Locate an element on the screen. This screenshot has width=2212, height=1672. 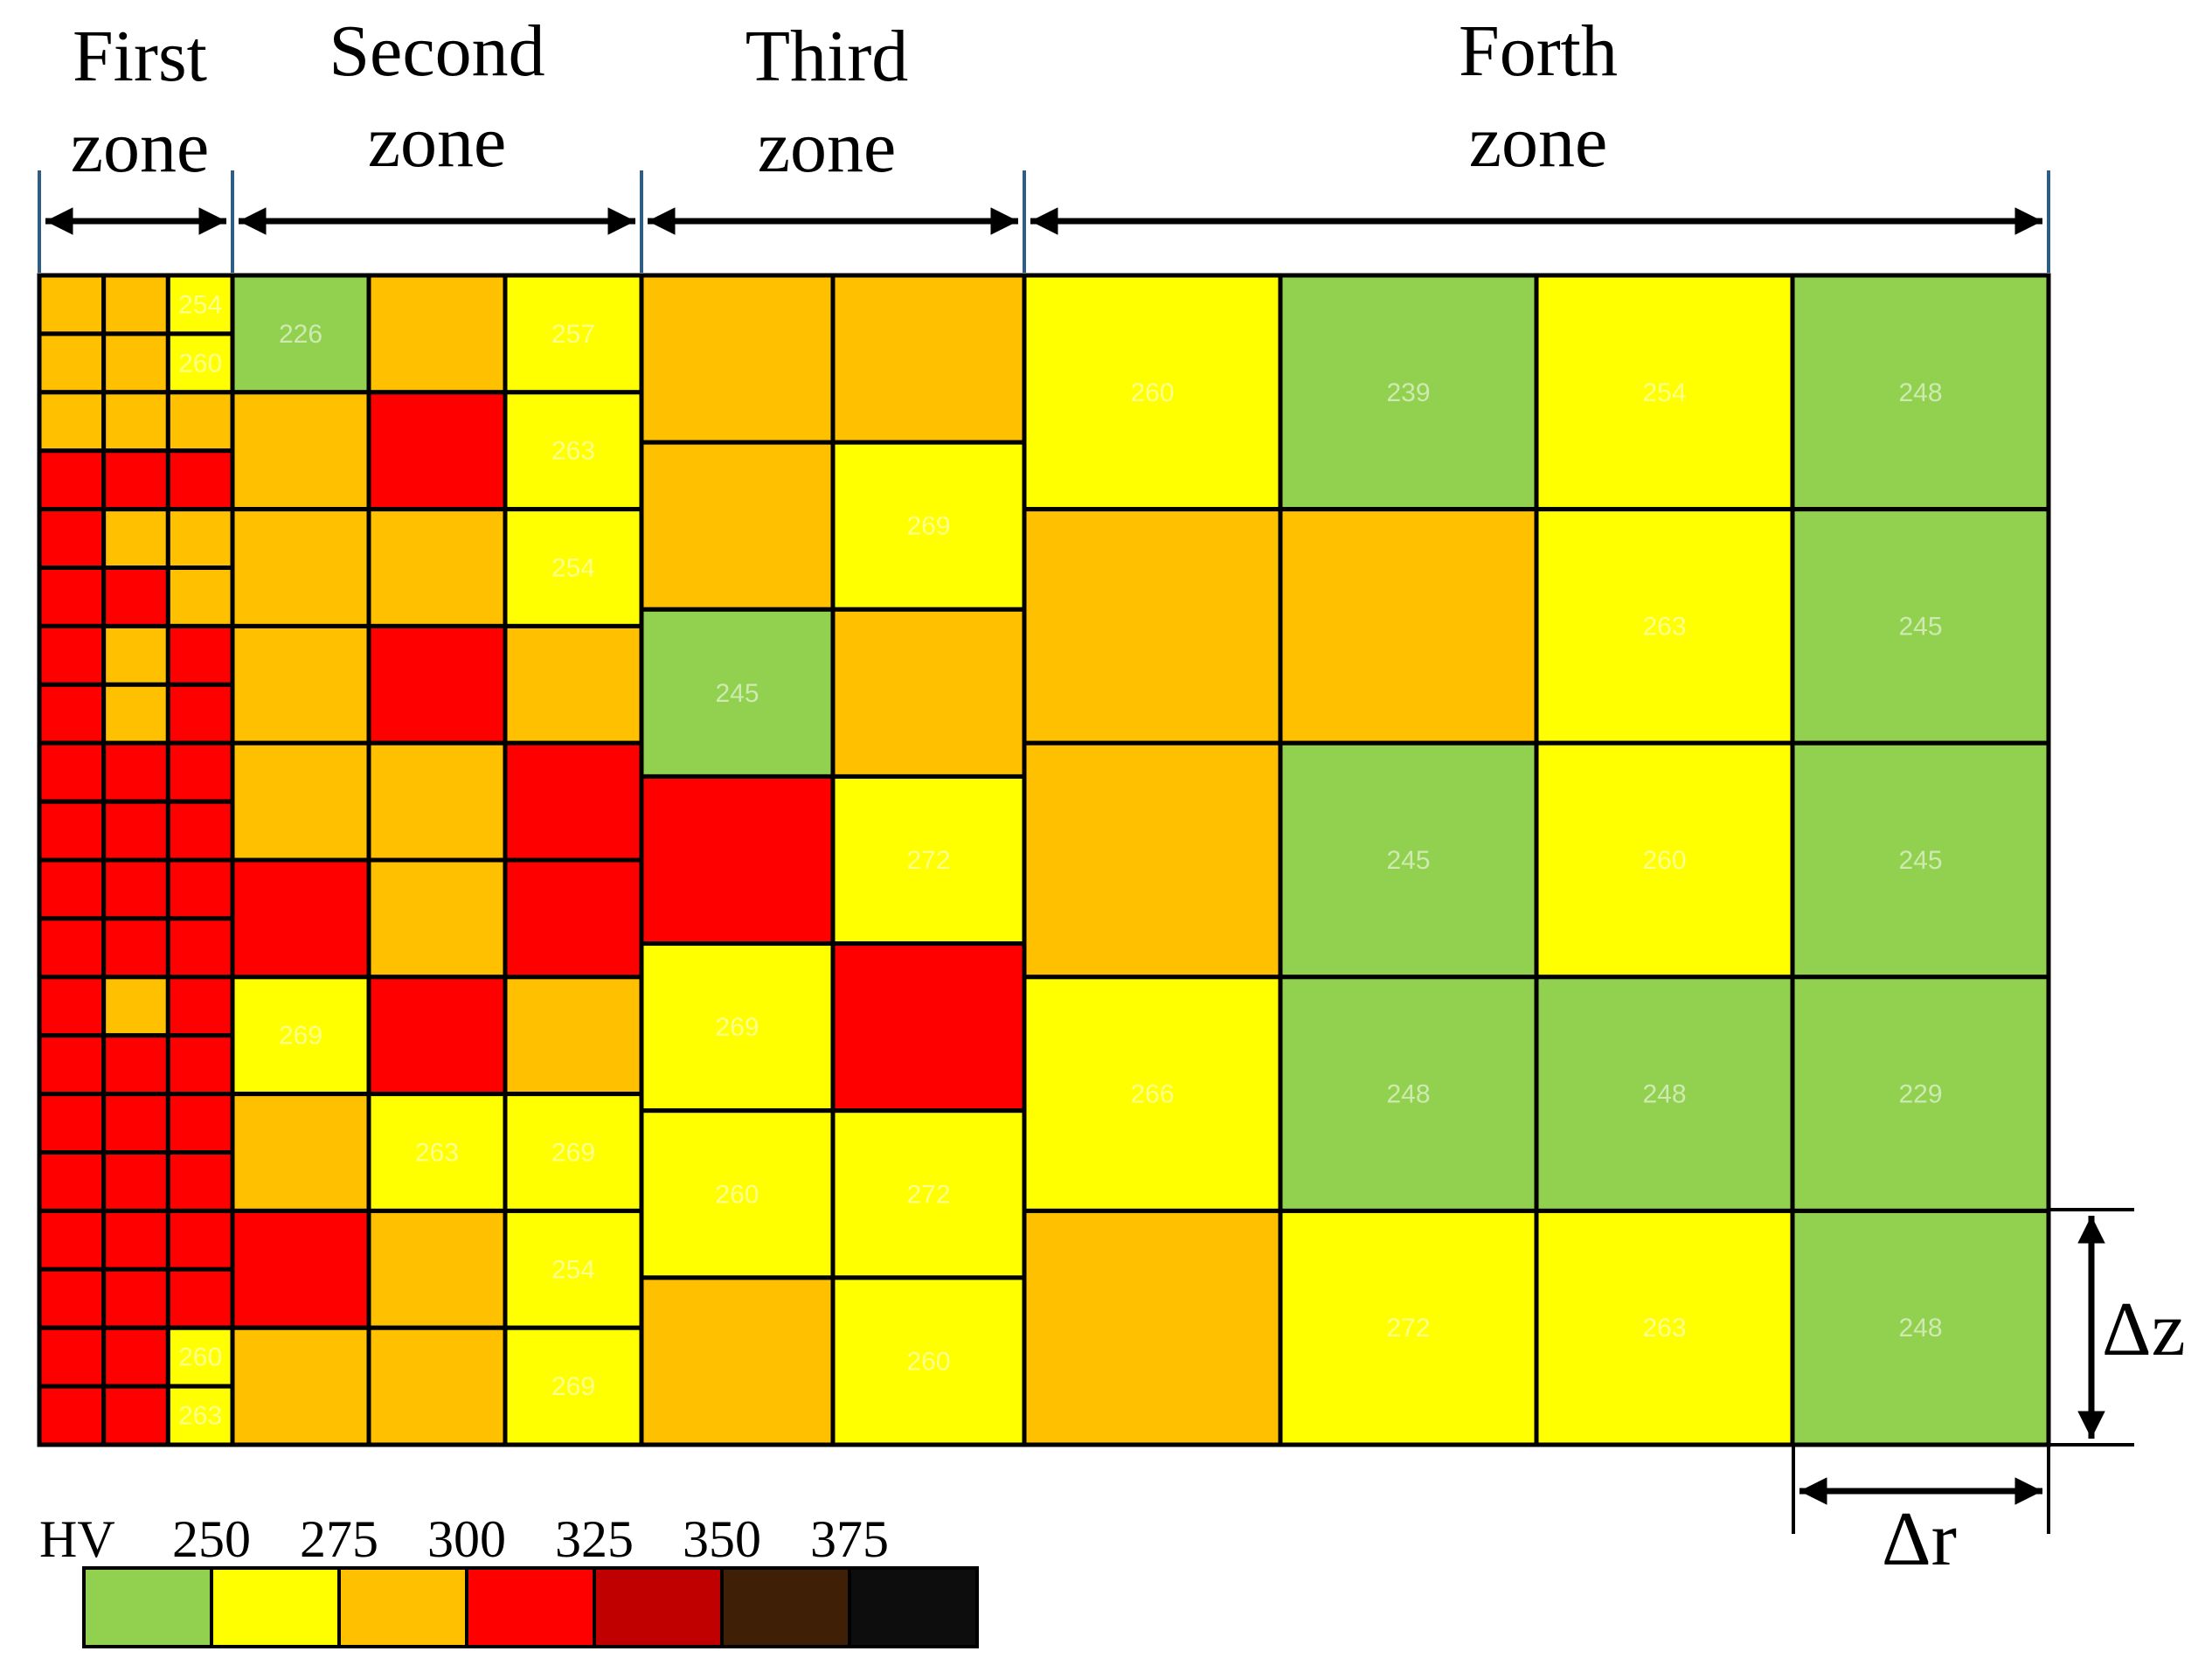
legend-tick-label: 300 is located at coordinates (466, 1539).